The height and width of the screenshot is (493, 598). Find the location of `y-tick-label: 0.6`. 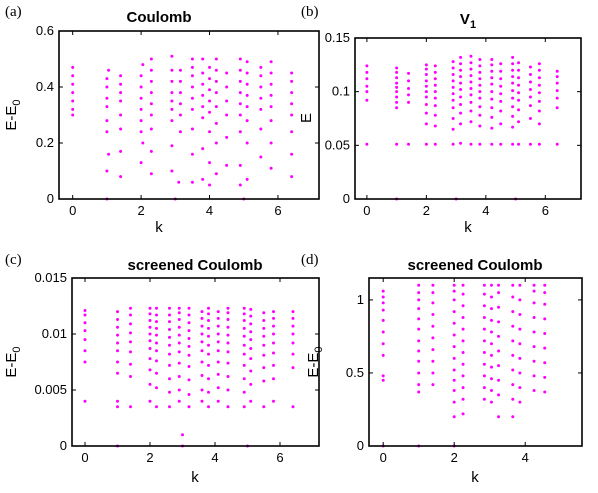

y-tick-label: 0.6 is located at coordinates (45, 30).